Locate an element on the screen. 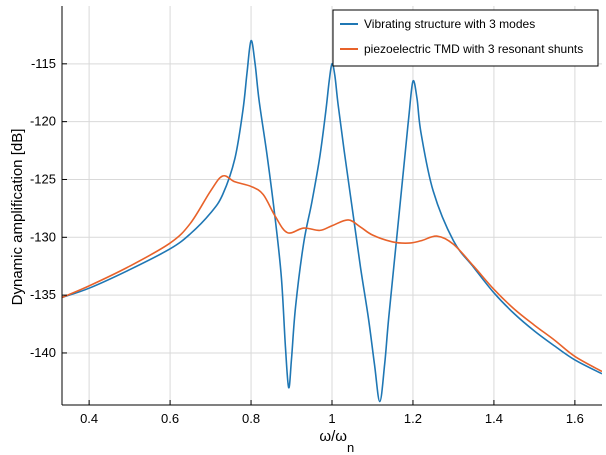 The width and height of the screenshot is (606, 455). y-axis-label: Dynamic amplification [dB] is located at coordinates (17, 217).